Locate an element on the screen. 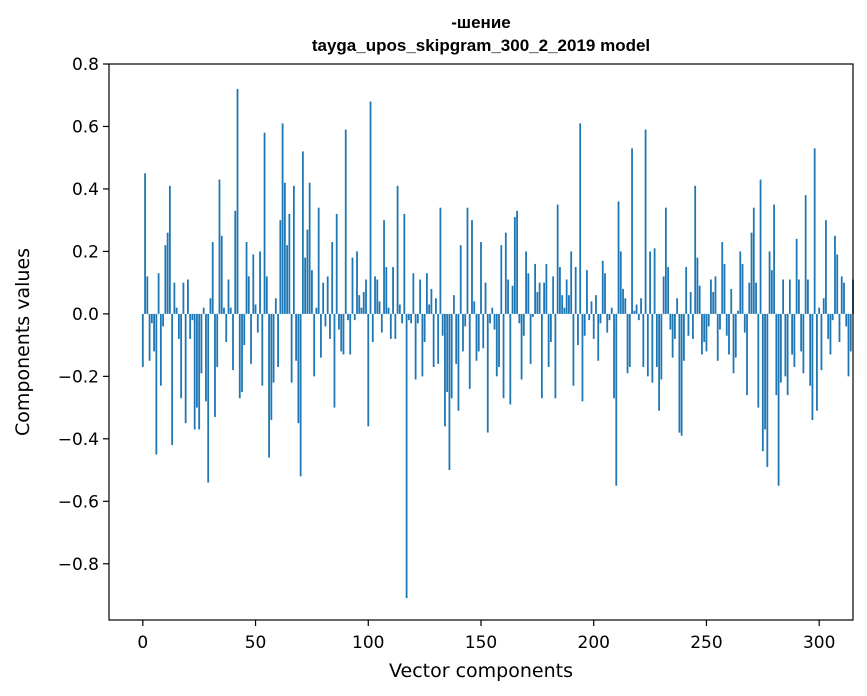 Image resolution: width=867 pixels, height=696 pixels. y-tick-label: −0.4 is located at coordinates (78, 440).